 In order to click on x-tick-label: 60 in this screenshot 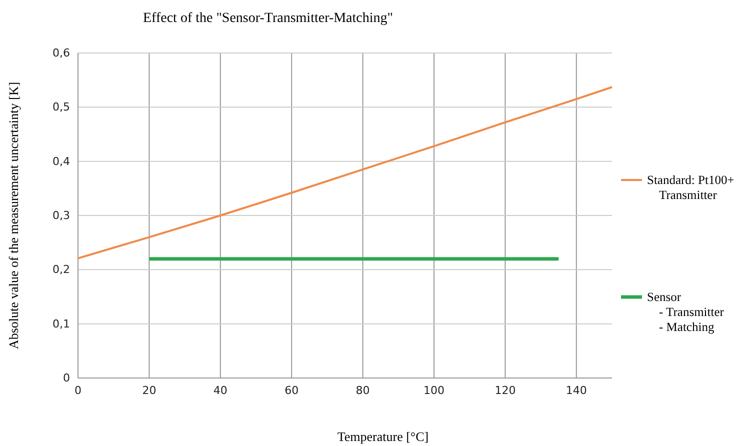, I will do `click(291, 390)`.